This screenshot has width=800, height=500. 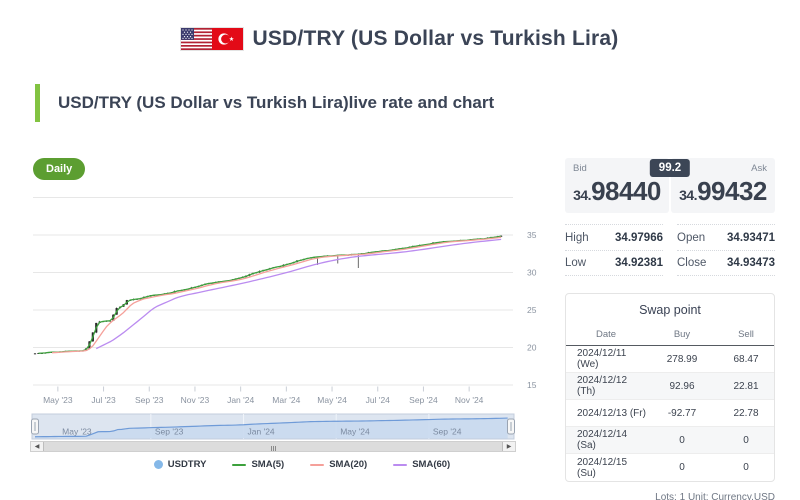 I want to click on close-label: Close, so click(x=692, y=263).